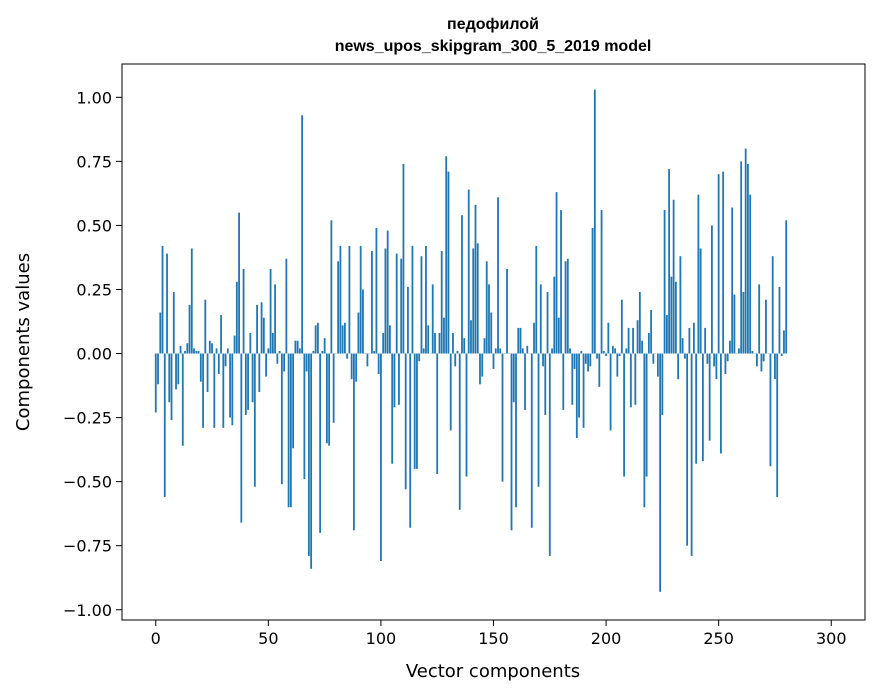 This screenshot has height=696, width=880. Describe the element at coordinates (87, 610) in the screenshot. I see `y-tick-label: −1.00` at that location.